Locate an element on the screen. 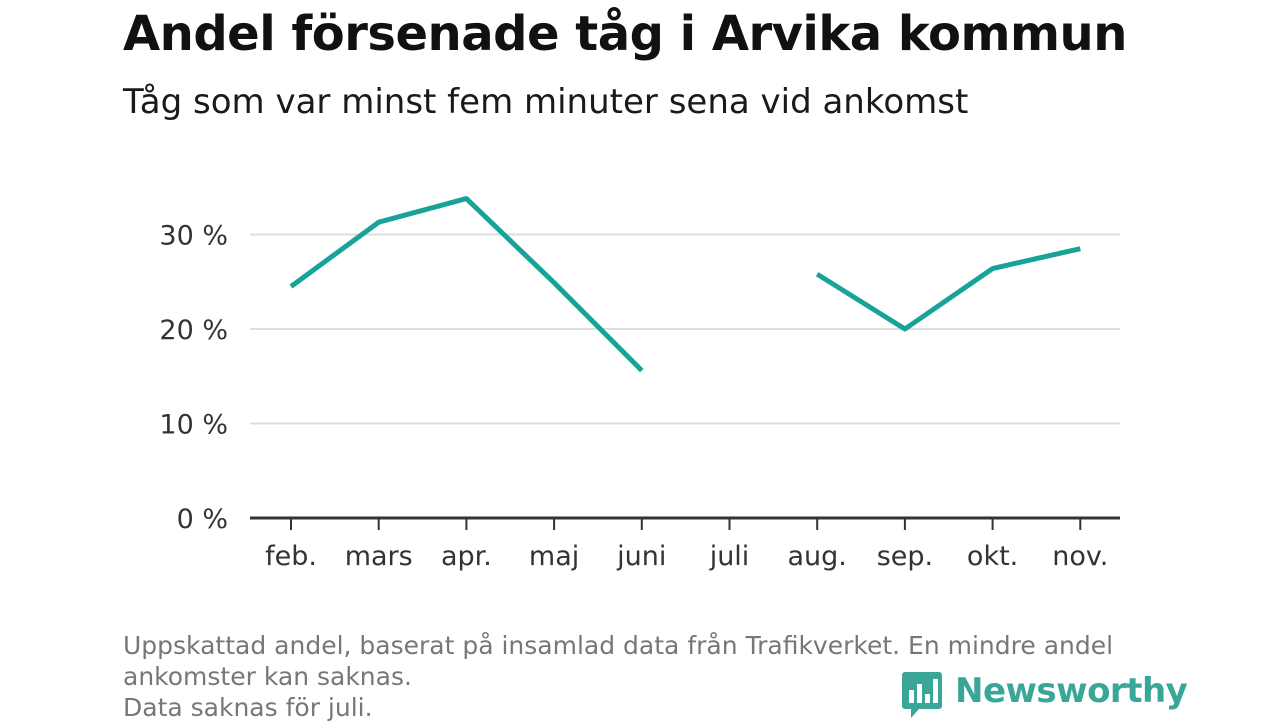 The width and height of the screenshot is (1280, 723). bar-chart-speech-bubble-icon is located at coordinates (922, 695).